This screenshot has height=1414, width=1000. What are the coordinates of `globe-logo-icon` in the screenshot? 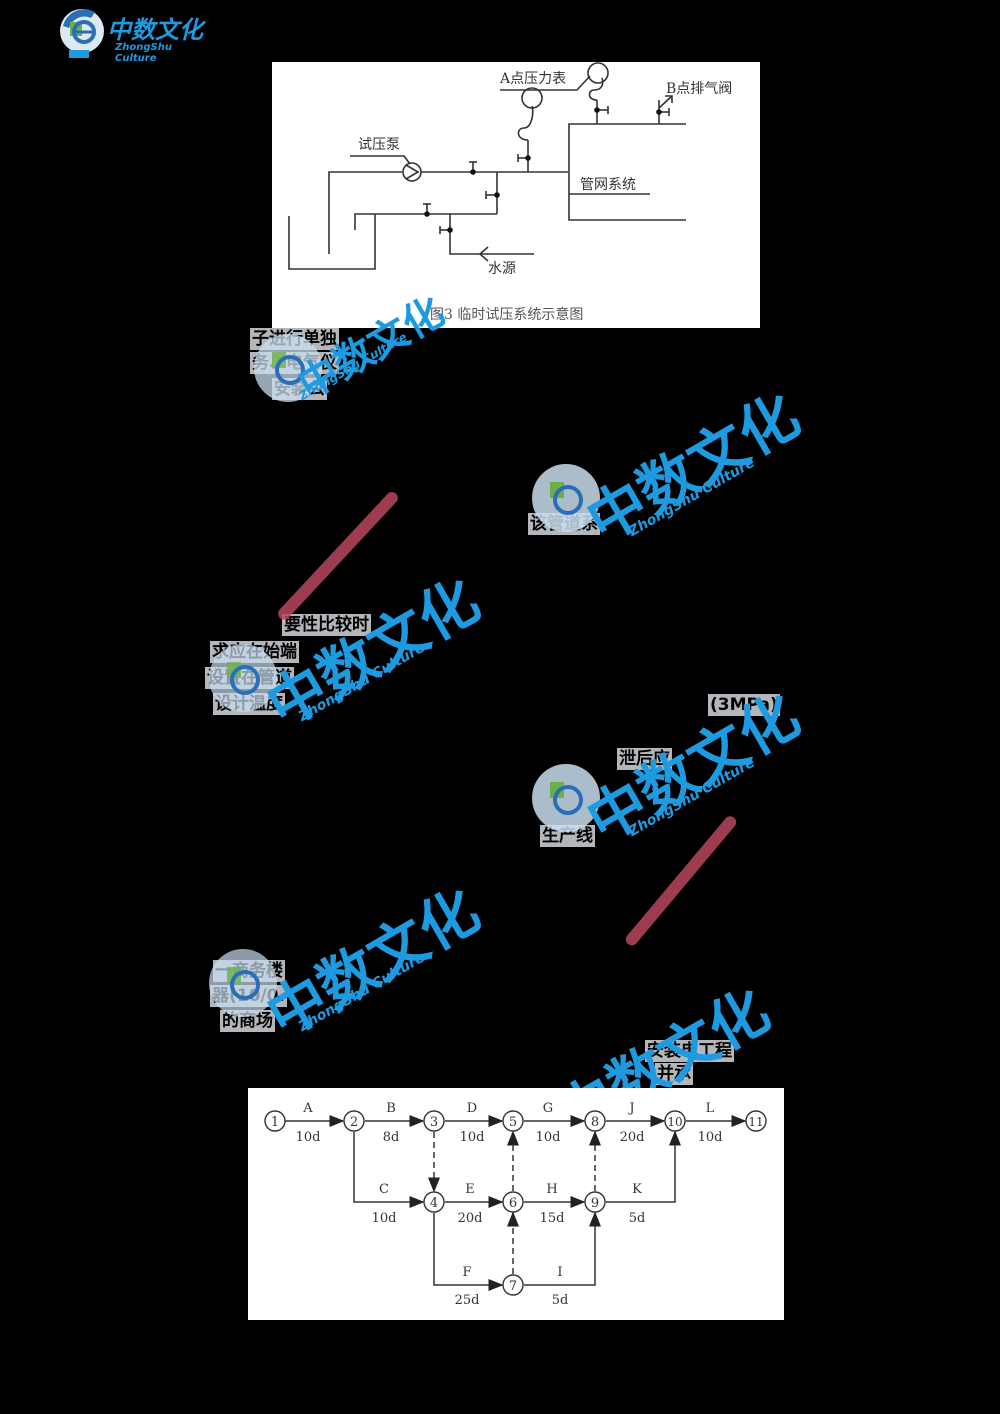 It's located at (82, 33).